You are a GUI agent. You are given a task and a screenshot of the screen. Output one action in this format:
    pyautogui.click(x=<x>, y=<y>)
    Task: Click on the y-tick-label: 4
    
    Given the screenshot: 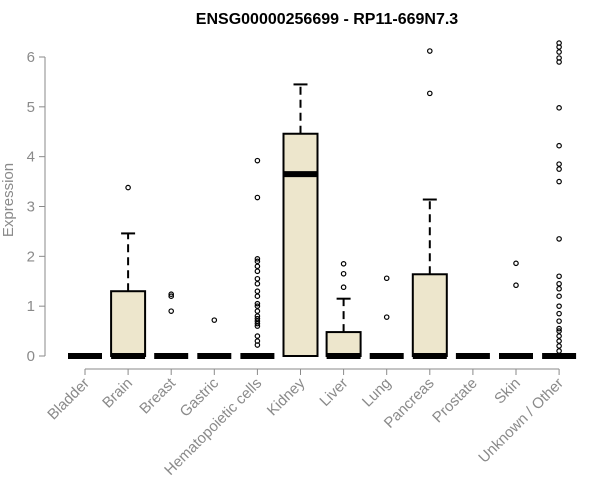 What is the action you would take?
    pyautogui.click(x=31, y=157)
    